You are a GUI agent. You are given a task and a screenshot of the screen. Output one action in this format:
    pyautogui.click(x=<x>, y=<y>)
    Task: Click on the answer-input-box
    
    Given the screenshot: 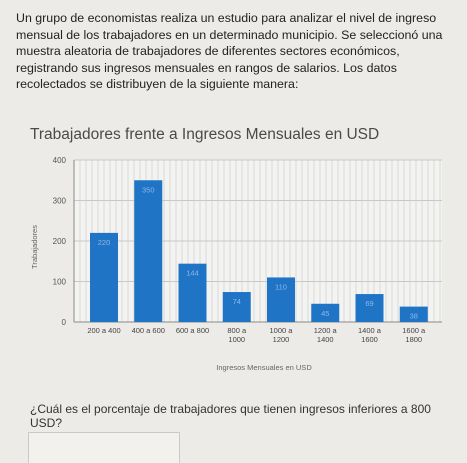 What is the action you would take?
    pyautogui.click(x=104, y=447)
    